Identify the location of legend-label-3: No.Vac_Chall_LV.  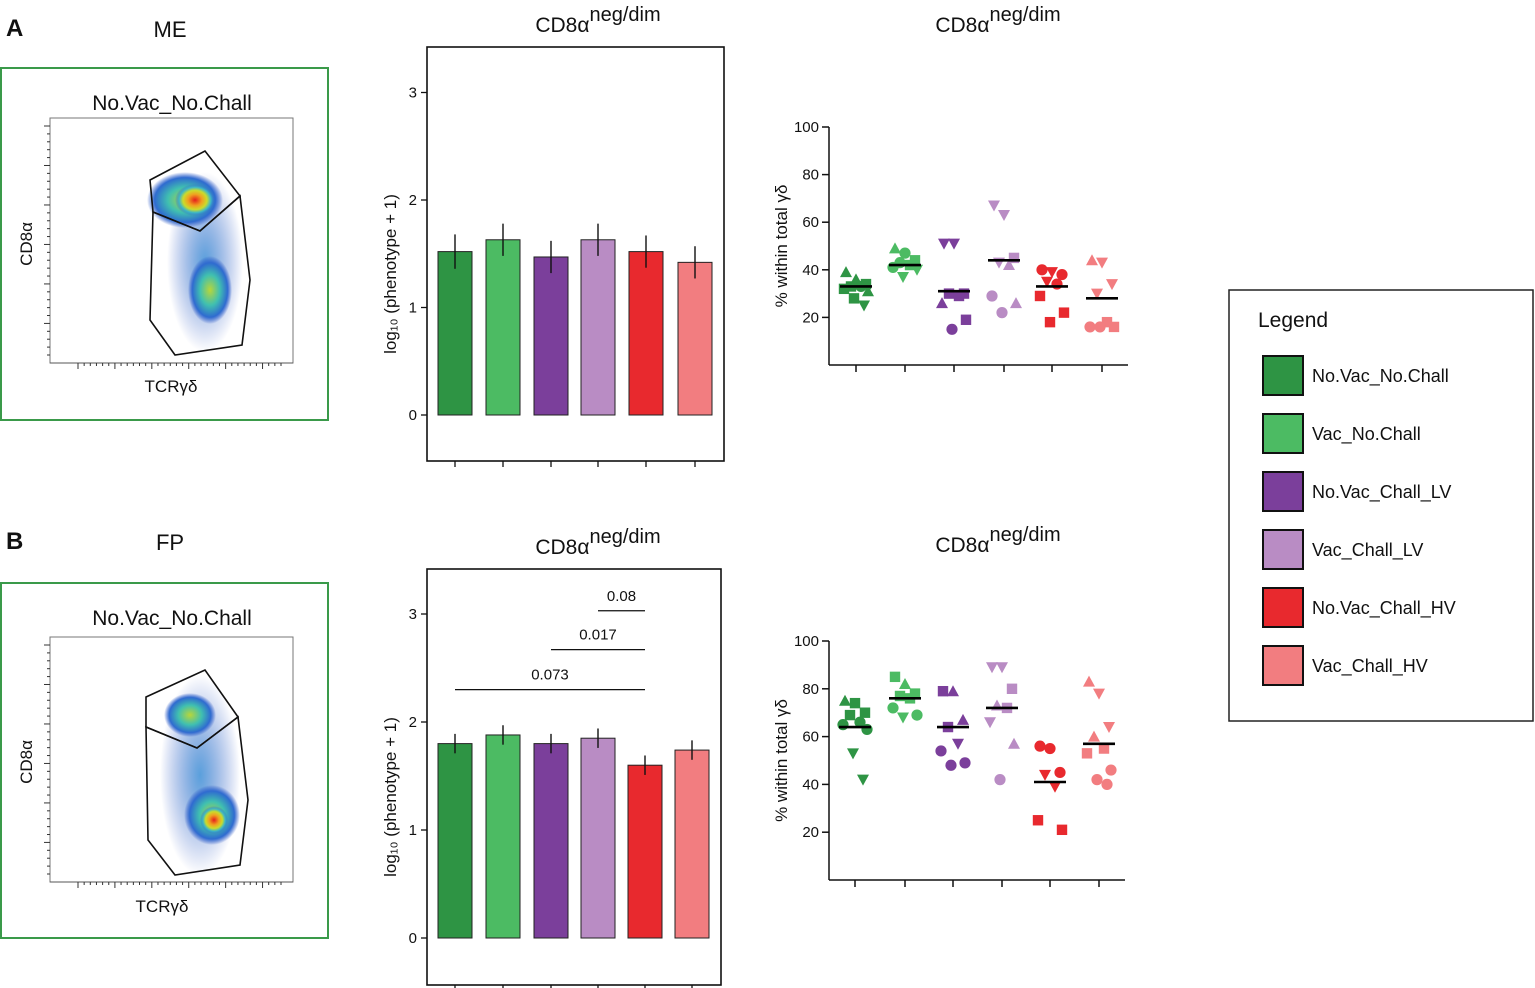
(1381, 492).